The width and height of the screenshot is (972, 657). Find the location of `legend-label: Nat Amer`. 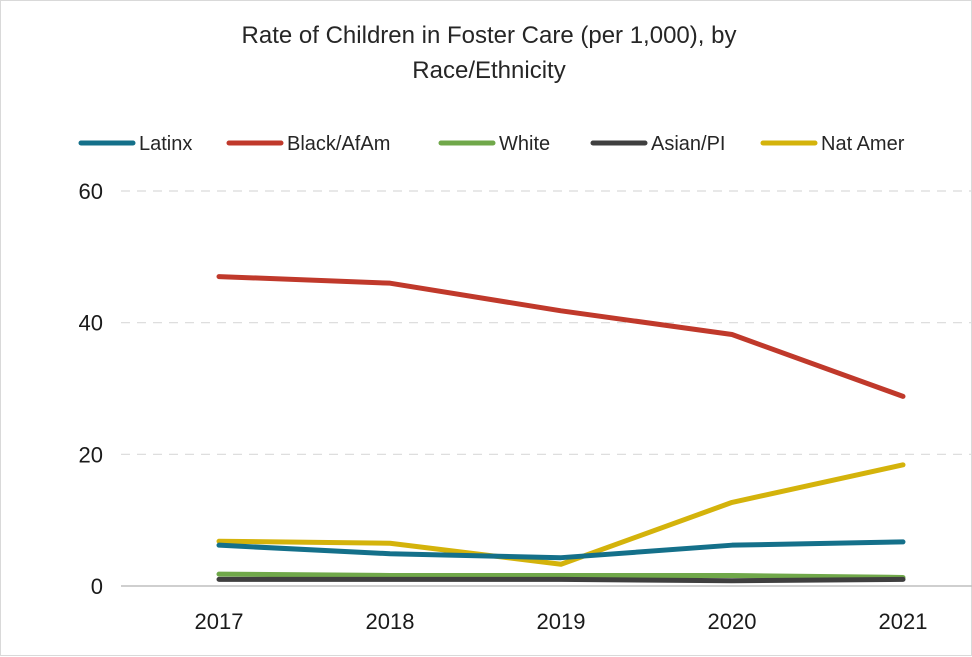

legend-label: Nat Amer is located at coordinates (863, 144).